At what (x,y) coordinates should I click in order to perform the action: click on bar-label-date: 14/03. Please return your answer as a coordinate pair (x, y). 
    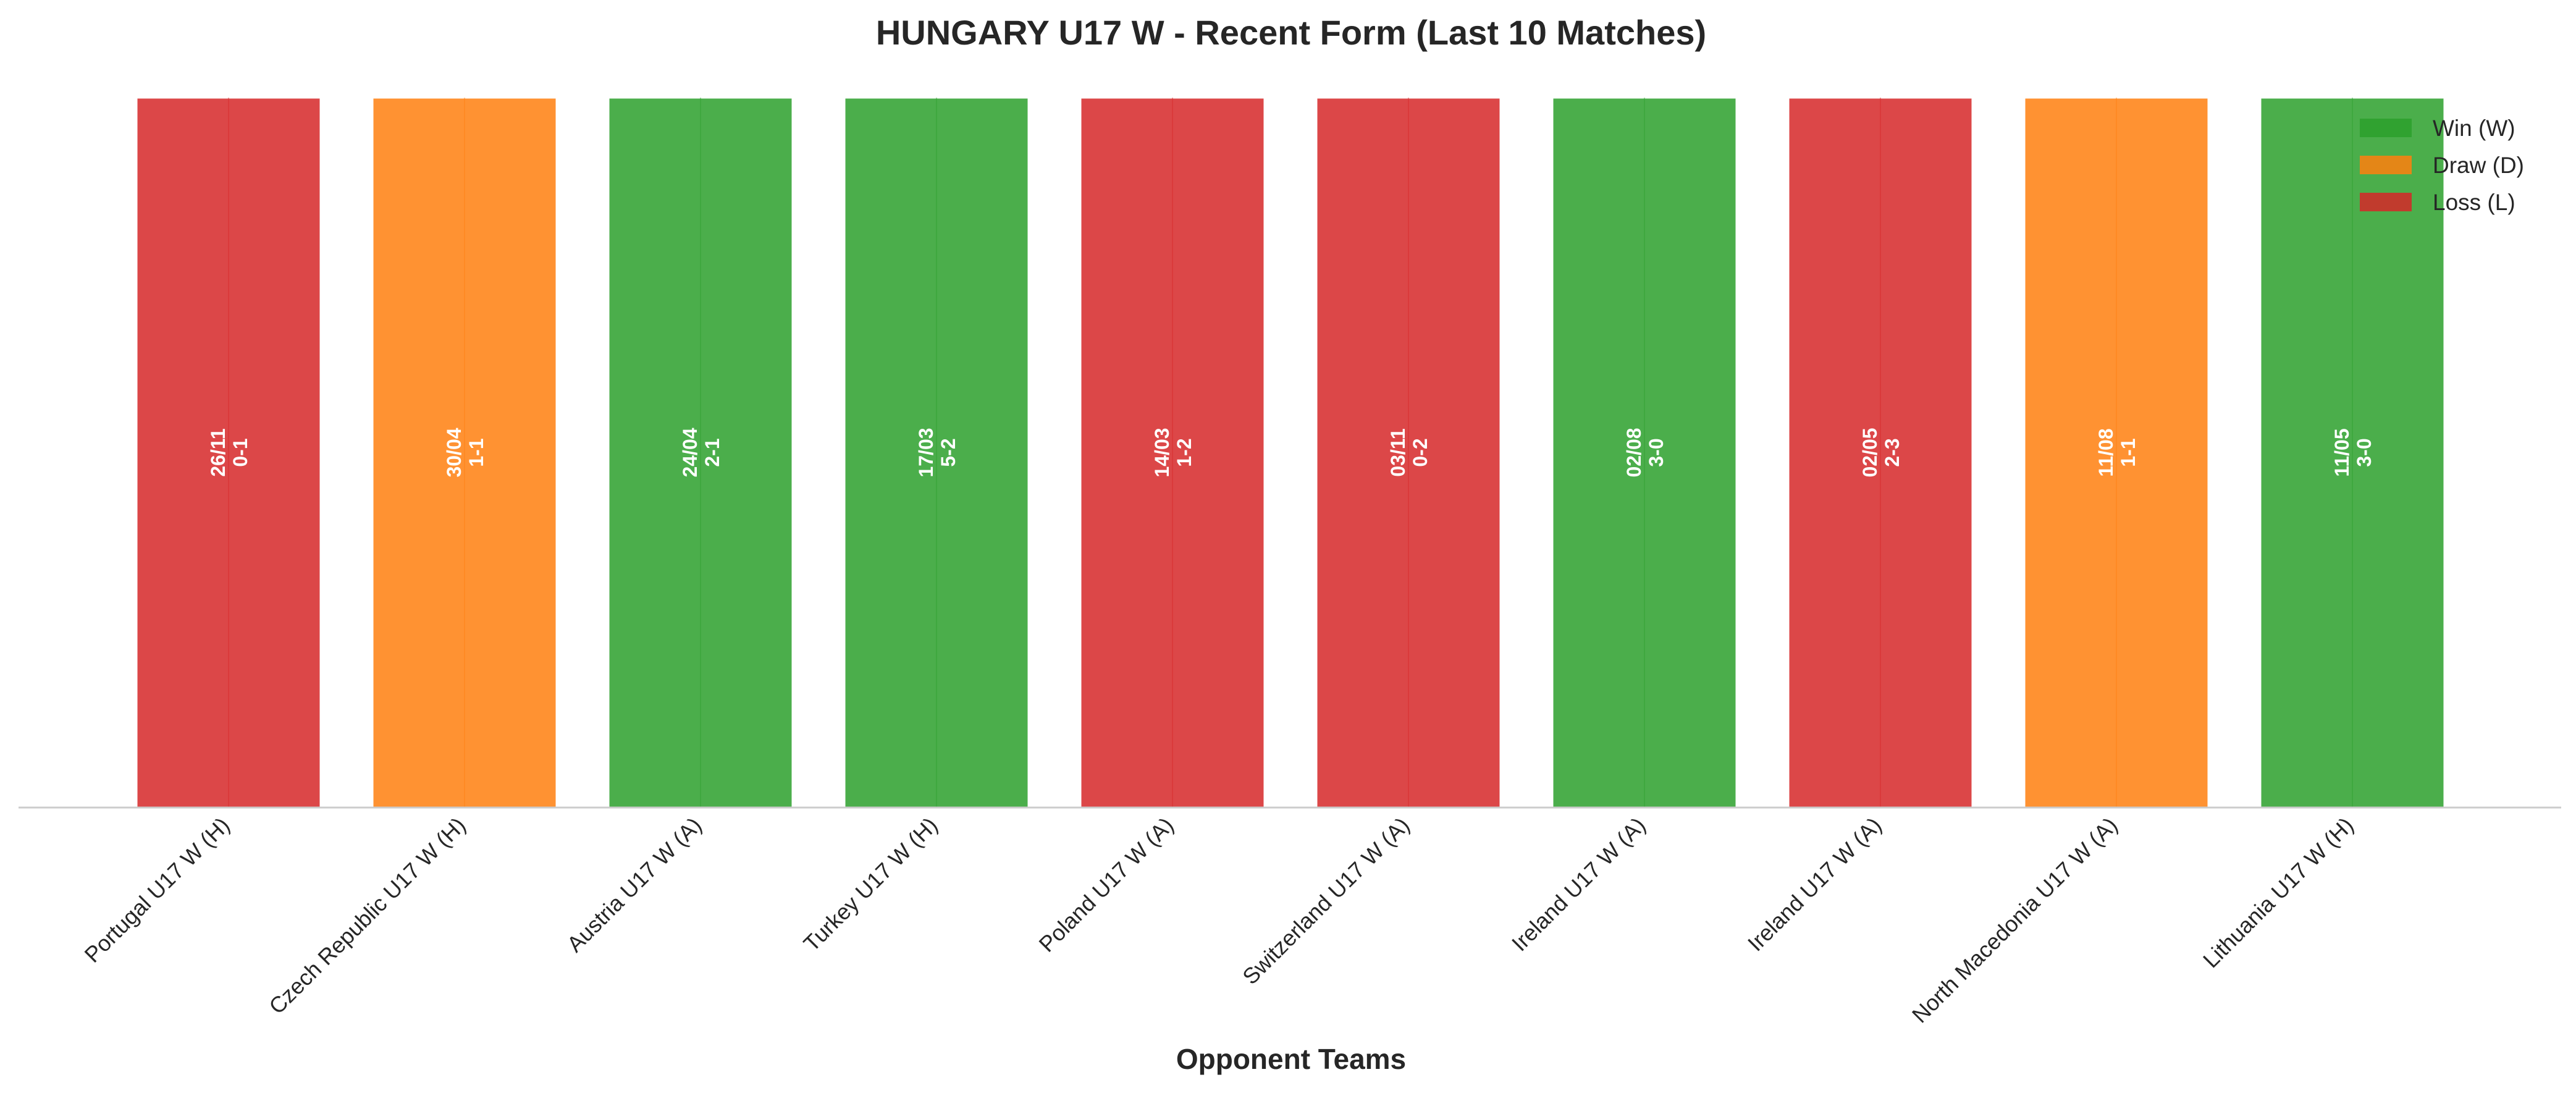
    Looking at the image, I should click on (1162, 453).